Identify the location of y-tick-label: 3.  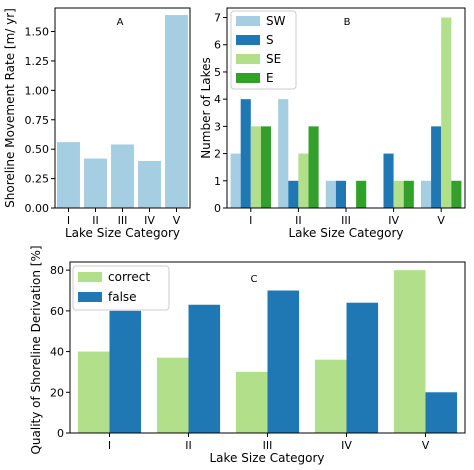
(217, 126).